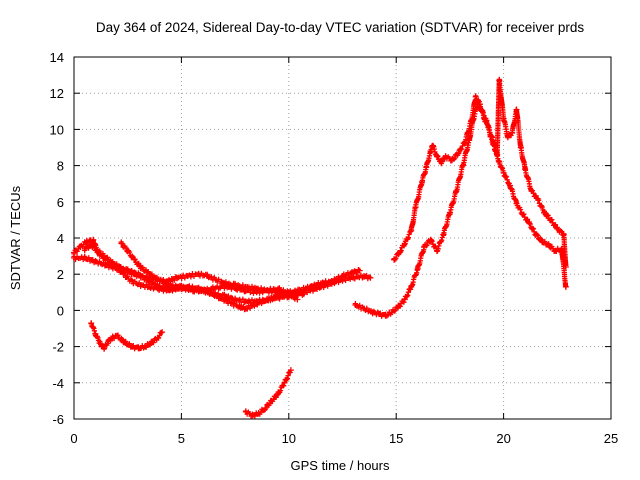 The width and height of the screenshot is (640, 480). I want to click on x-tick-label: 25, so click(611, 438).